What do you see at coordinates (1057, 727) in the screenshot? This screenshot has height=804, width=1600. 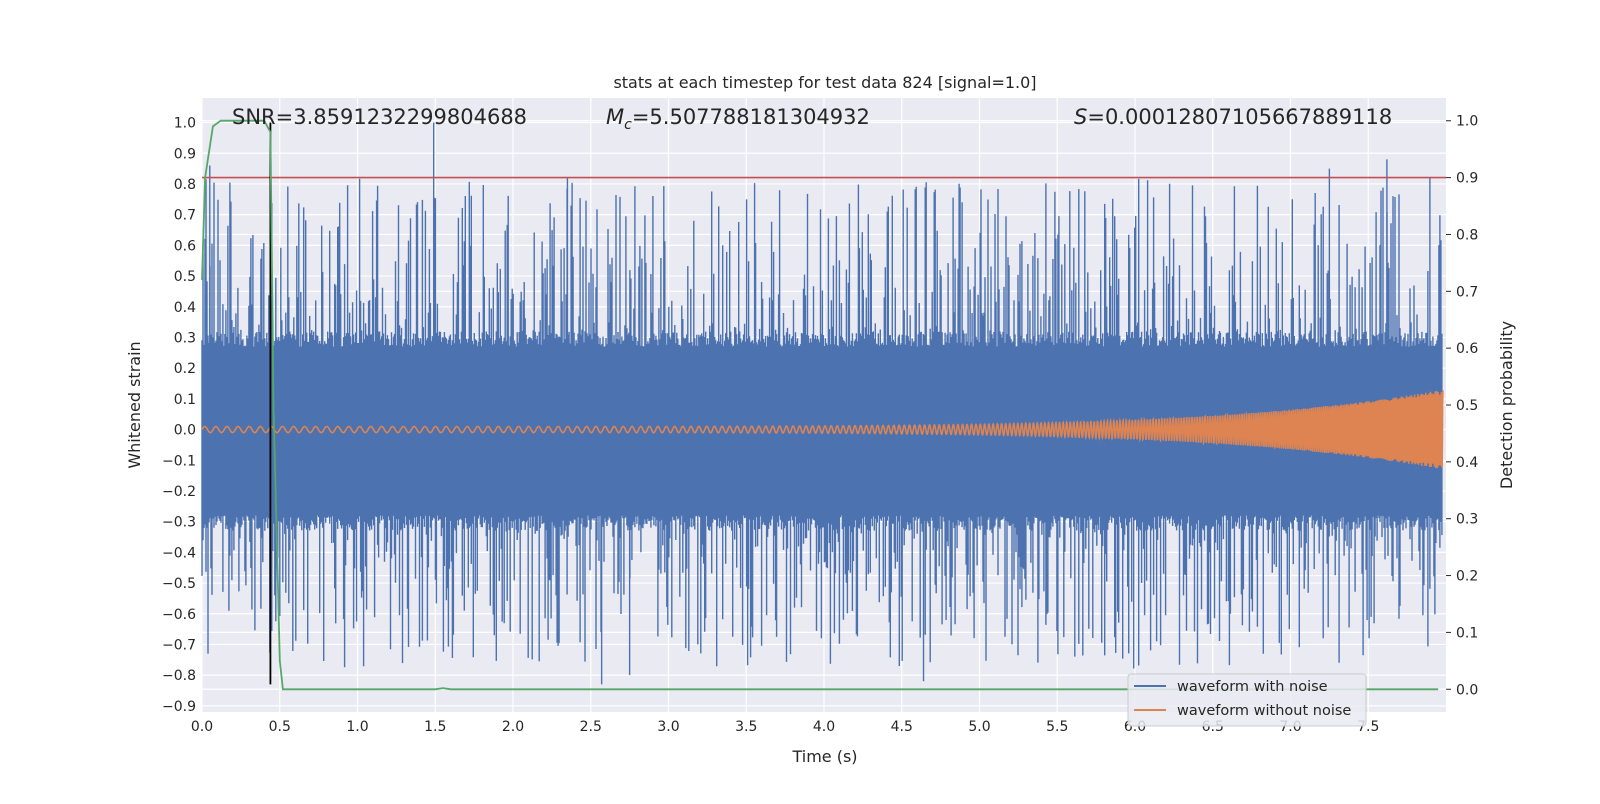 I see `x-tick-label: 5.5` at bounding box center [1057, 727].